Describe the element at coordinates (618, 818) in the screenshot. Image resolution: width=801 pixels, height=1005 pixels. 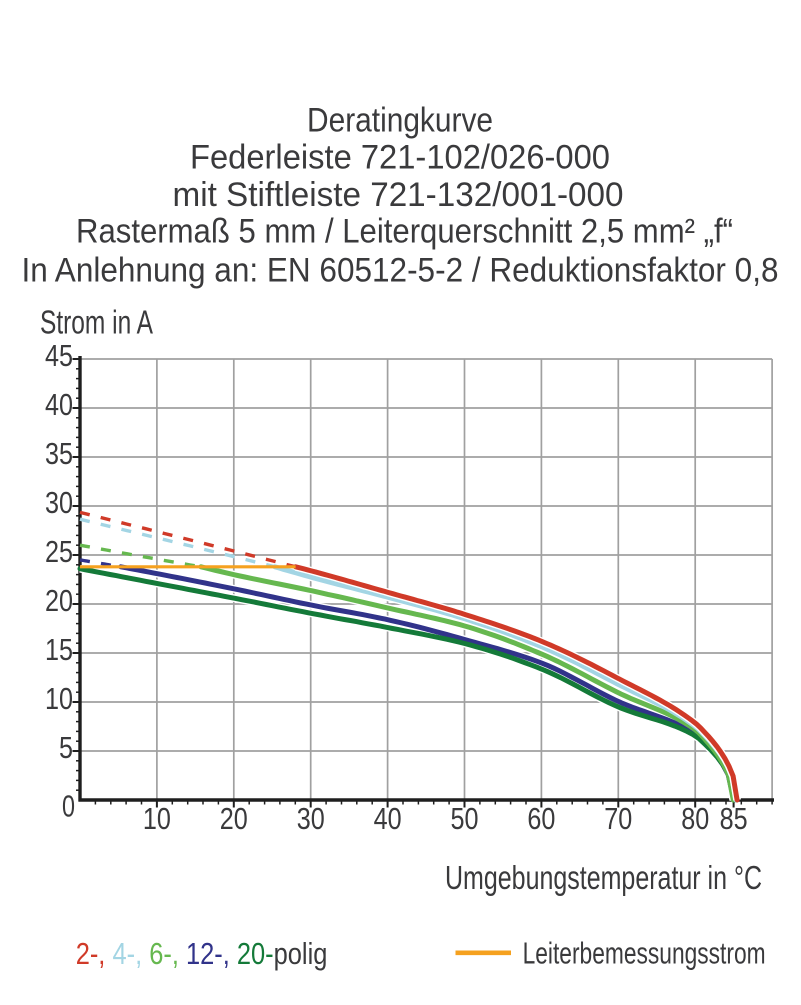
I see `svg-text: 70` at that location.